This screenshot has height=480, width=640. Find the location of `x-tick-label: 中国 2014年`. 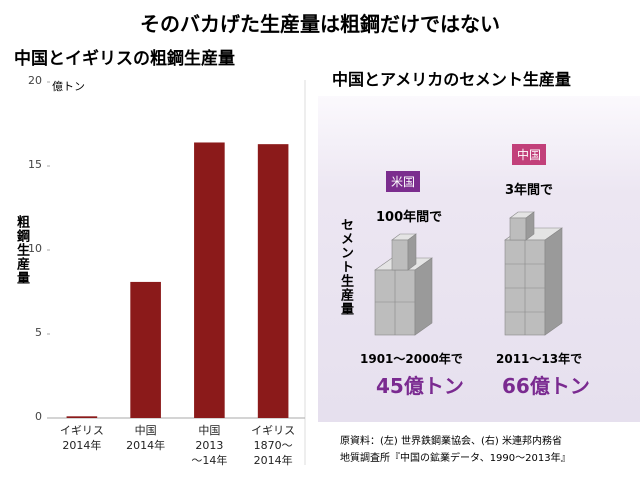

x-tick-label: 中国 2014年 is located at coordinates (146, 438).